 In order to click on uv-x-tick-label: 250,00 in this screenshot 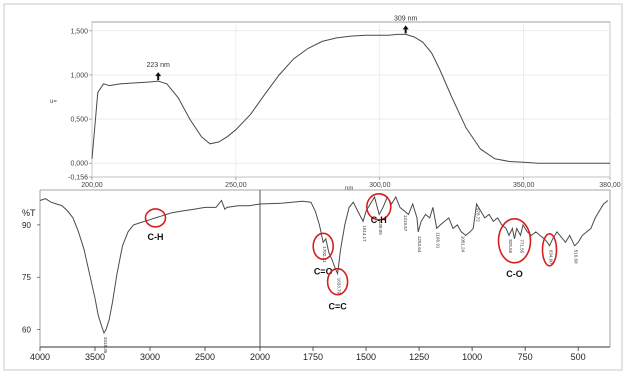, I will do `click(236, 185)`.